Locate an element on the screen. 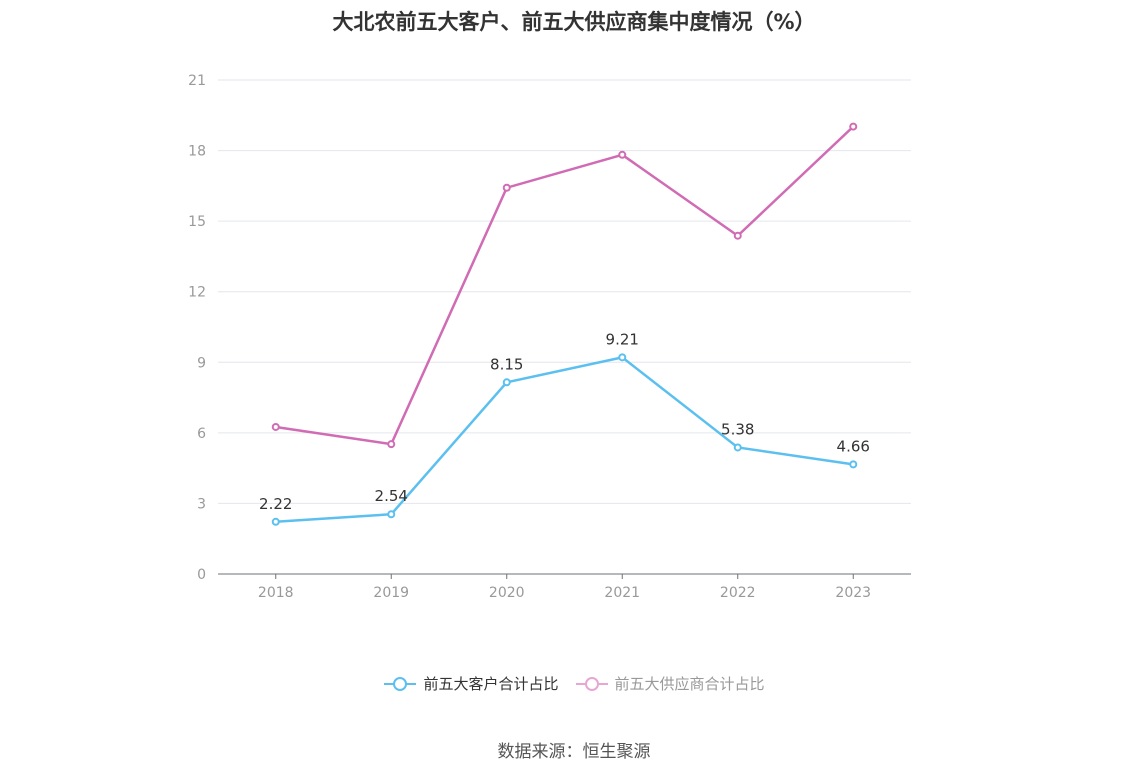 Image resolution: width=1148 pixels, height=776 pixels. data-label: 2.54 is located at coordinates (391, 496).